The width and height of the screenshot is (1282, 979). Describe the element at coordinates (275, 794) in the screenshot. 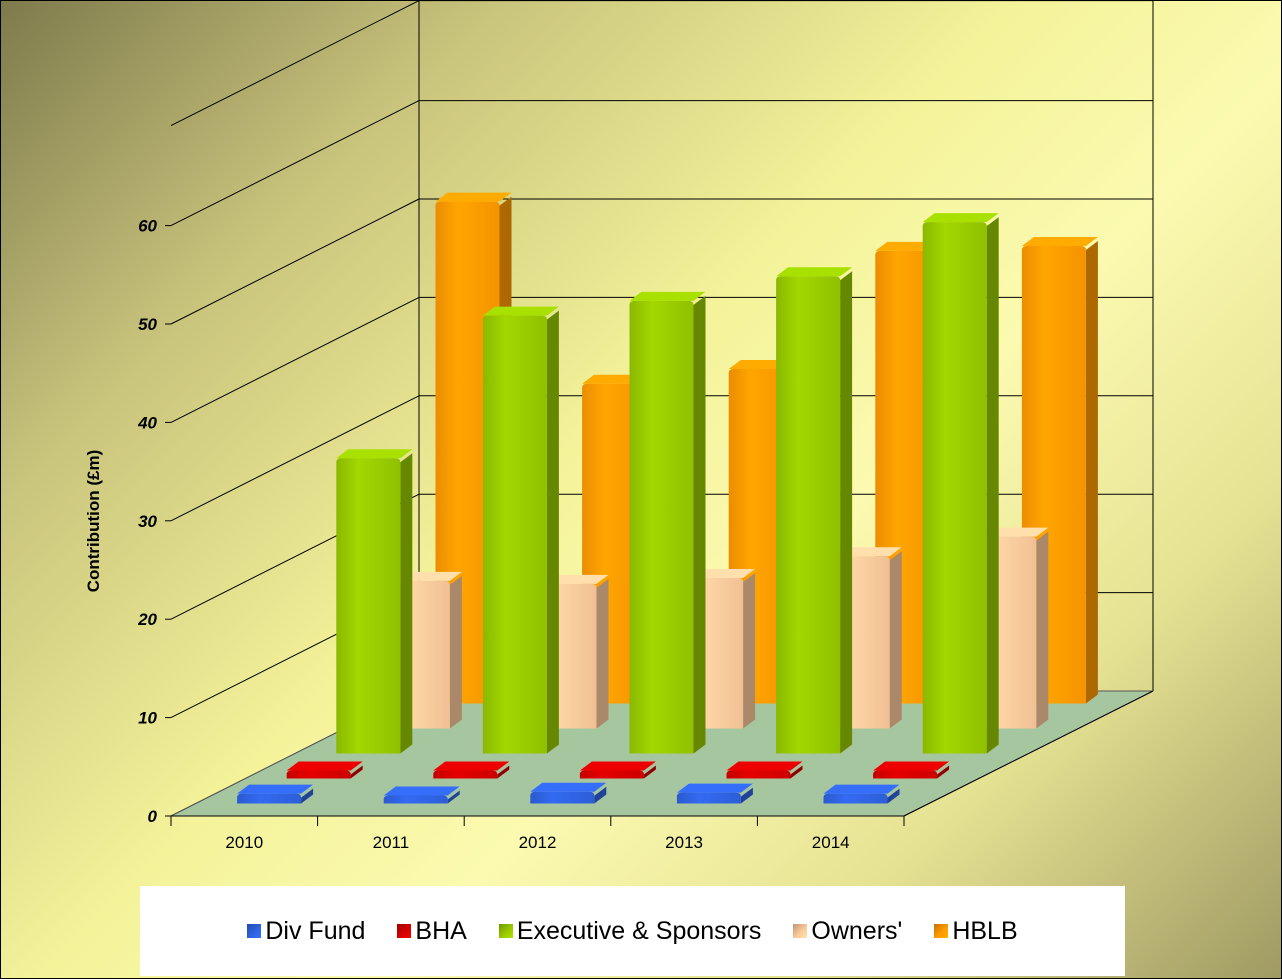

I see `bar-div-fund-2010` at that location.